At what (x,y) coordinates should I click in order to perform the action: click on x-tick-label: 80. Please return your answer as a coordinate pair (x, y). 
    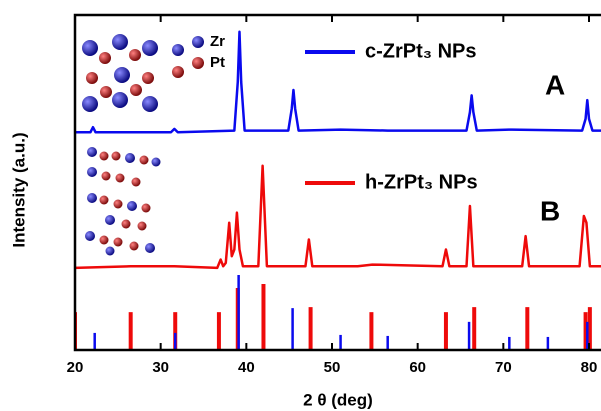
    Looking at the image, I should click on (589, 367).